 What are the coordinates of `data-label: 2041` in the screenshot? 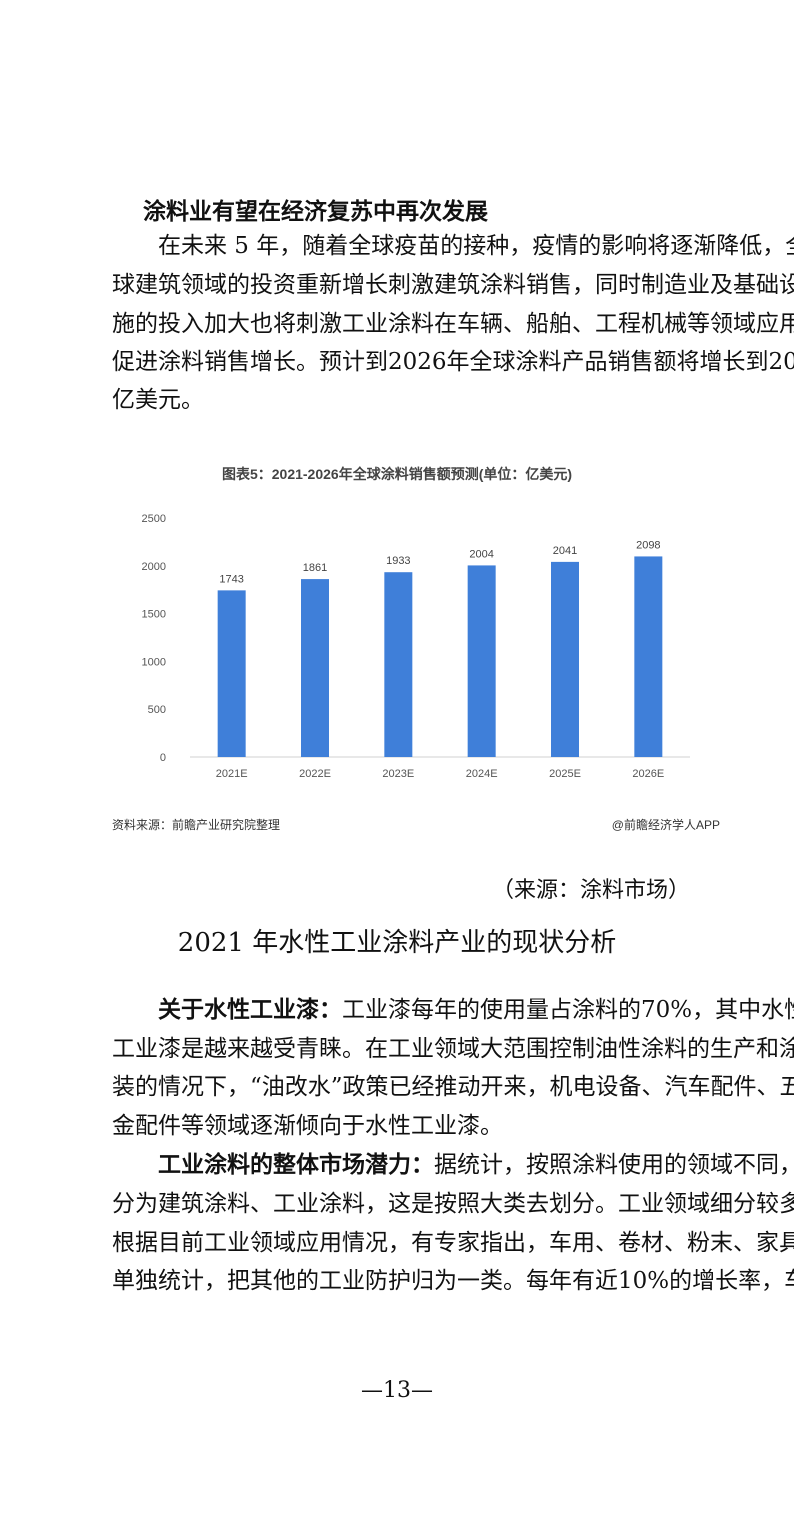 It's located at (565, 551).